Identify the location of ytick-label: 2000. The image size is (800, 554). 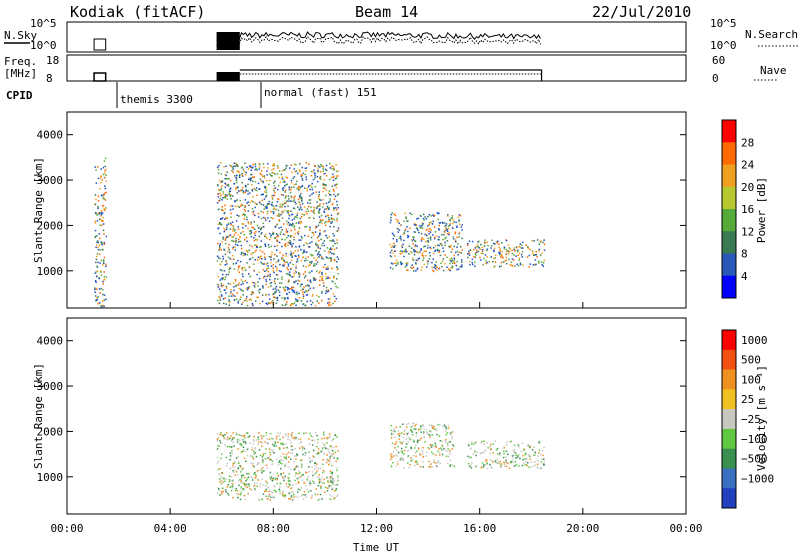
(50, 431).